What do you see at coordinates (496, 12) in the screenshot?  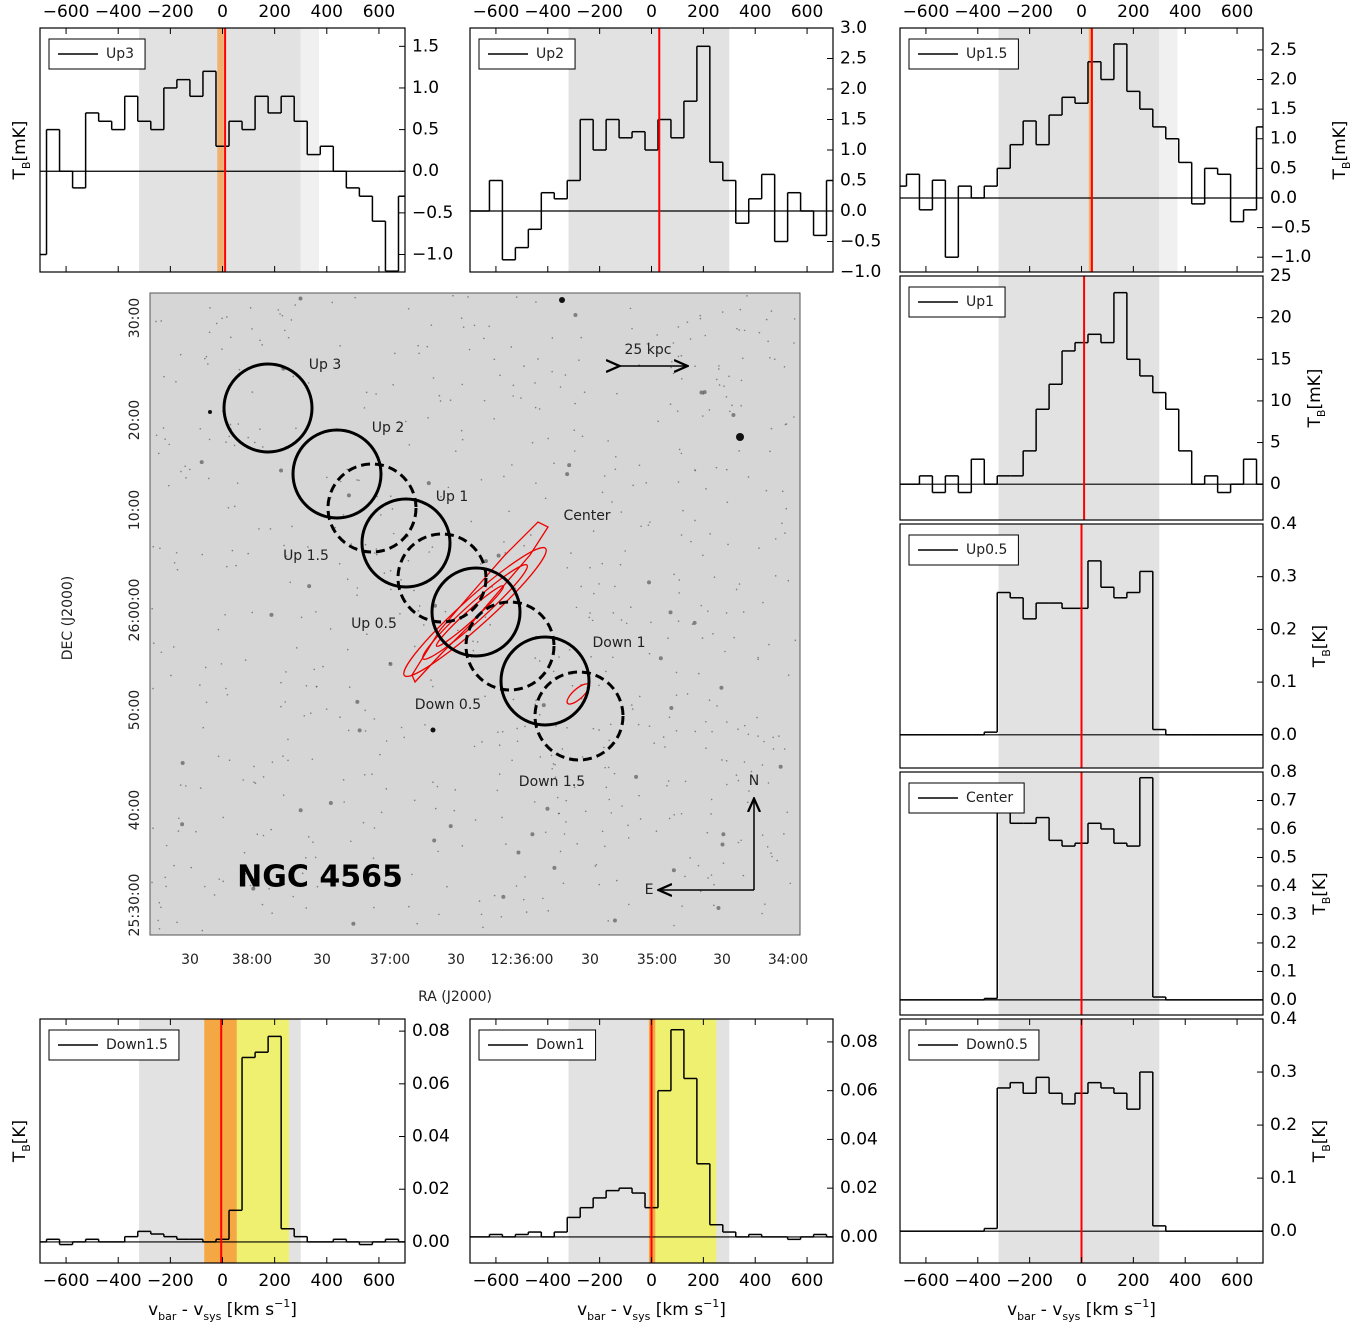 I see `x-tick-label: −600` at bounding box center [496, 12].